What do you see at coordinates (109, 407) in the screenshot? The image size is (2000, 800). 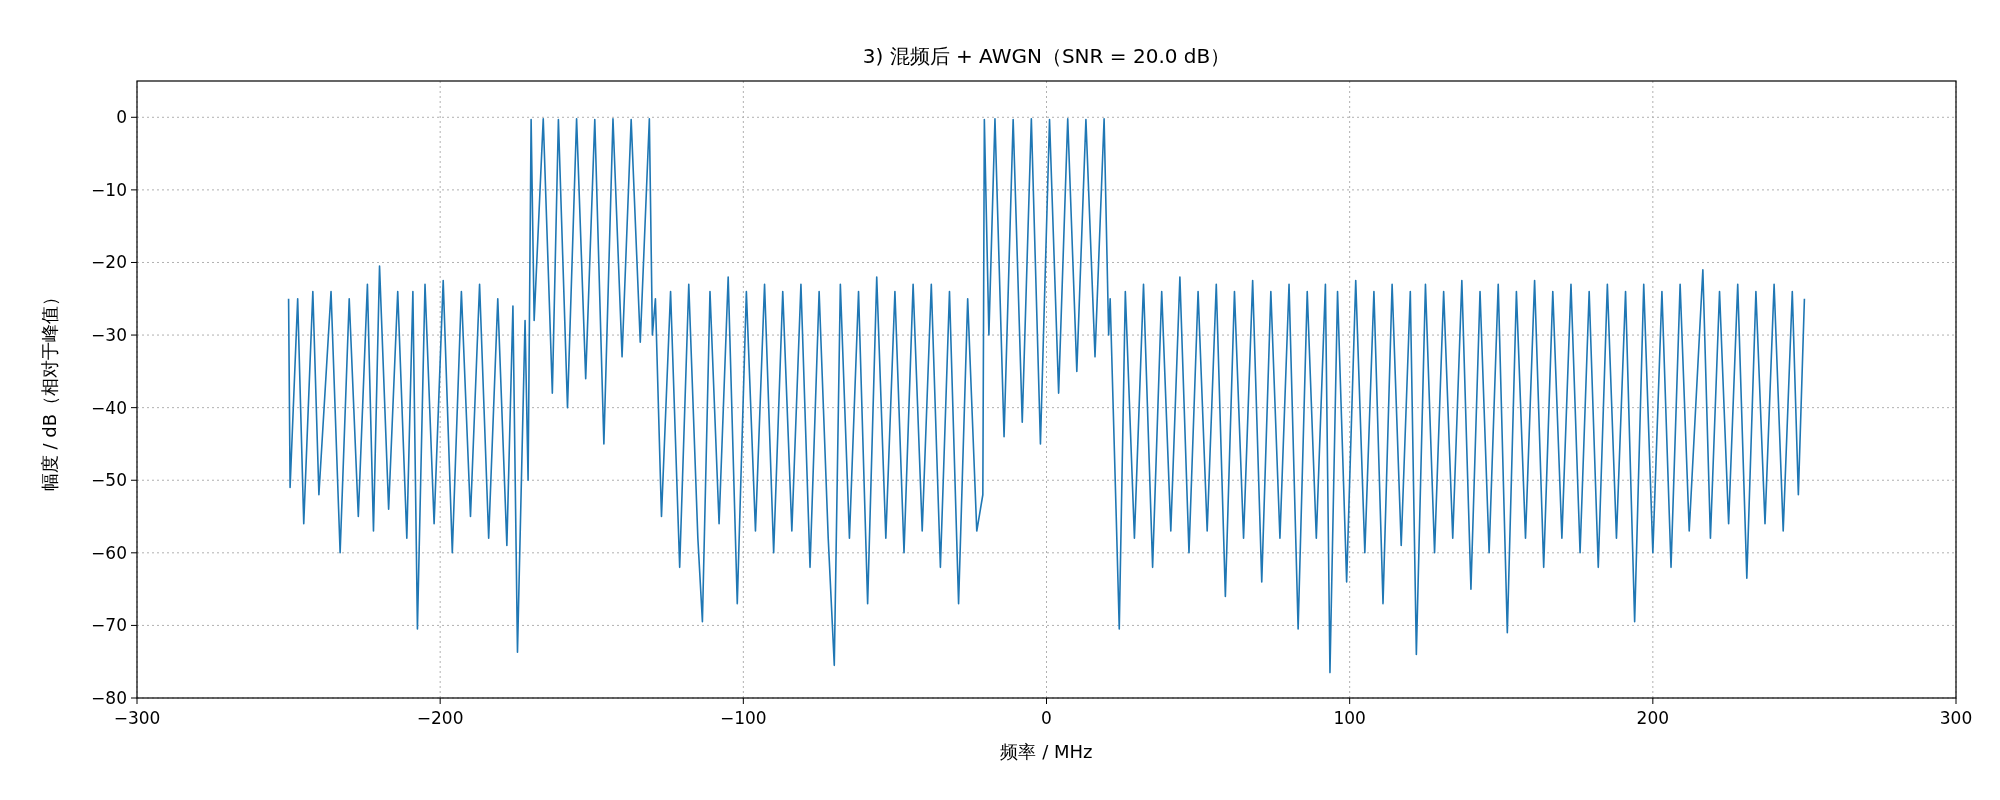 I see `y-tick-label: −40` at bounding box center [109, 407].